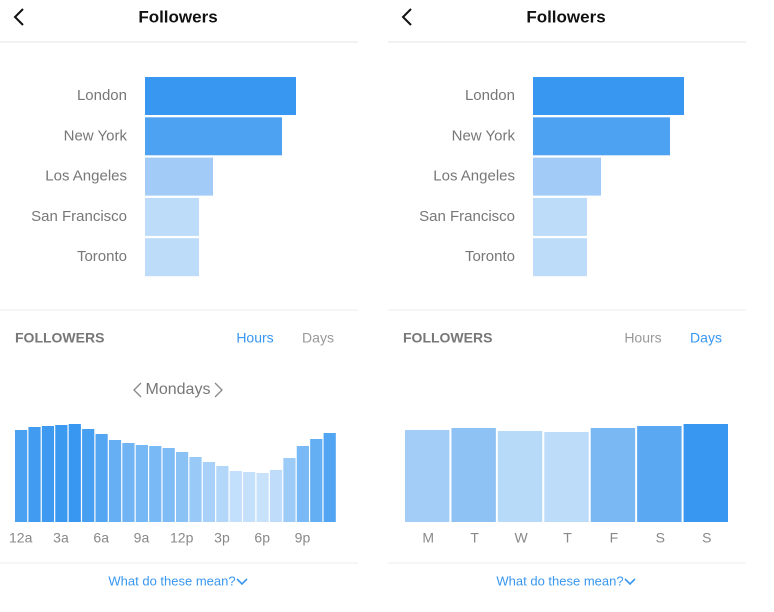  I want to click on prev-arrow, so click(137, 390).